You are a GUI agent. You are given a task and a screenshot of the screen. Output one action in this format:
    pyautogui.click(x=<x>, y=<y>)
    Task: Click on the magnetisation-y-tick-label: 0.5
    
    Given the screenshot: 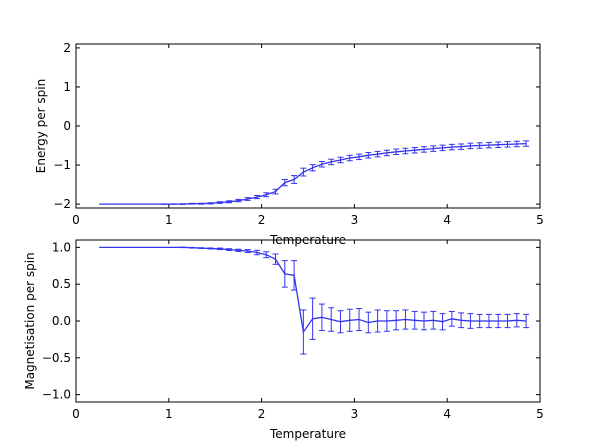 What is the action you would take?
    pyautogui.click(x=61, y=284)
    